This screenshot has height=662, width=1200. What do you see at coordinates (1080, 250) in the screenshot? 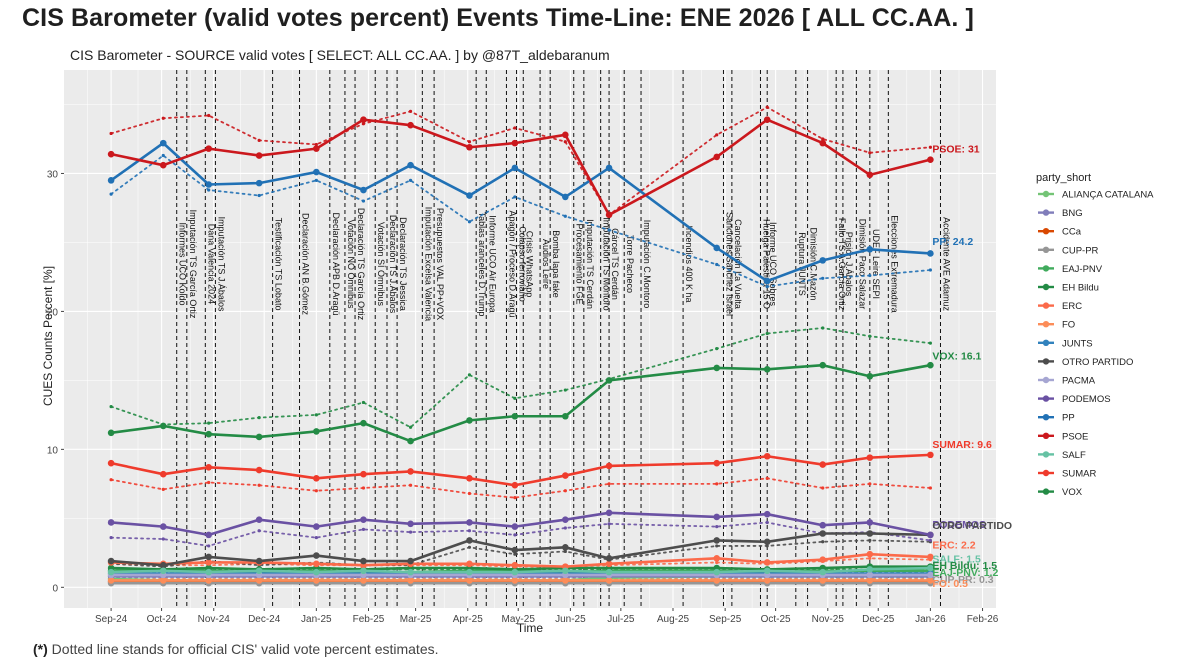
I see `legend-label: CUP-PR` at bounding box center [1080, 250].